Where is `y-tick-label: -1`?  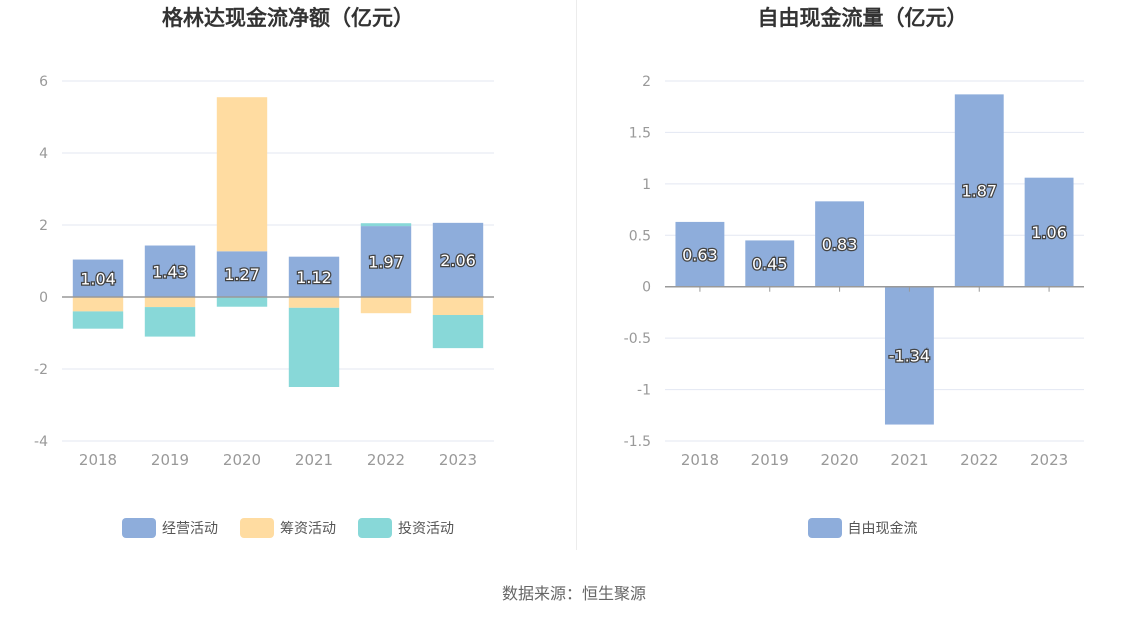 y-tick-label: -1 is located at coordinates (644, 391).